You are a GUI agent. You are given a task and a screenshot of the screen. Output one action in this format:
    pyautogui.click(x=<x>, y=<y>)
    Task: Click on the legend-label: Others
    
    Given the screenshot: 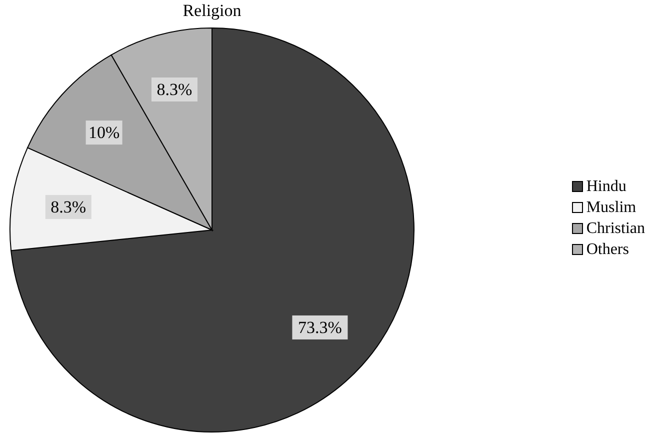 What is the action you would take?
    pyautogui.click(x=607, y=250)
    